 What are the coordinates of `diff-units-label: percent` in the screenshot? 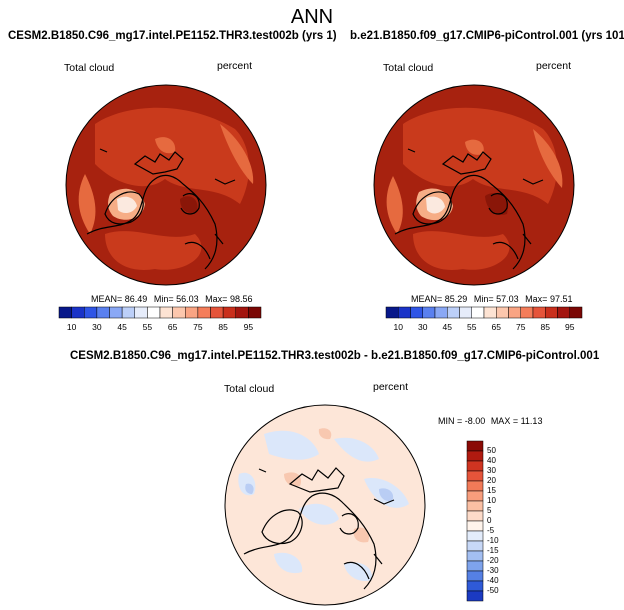 It's located at (391, 387).